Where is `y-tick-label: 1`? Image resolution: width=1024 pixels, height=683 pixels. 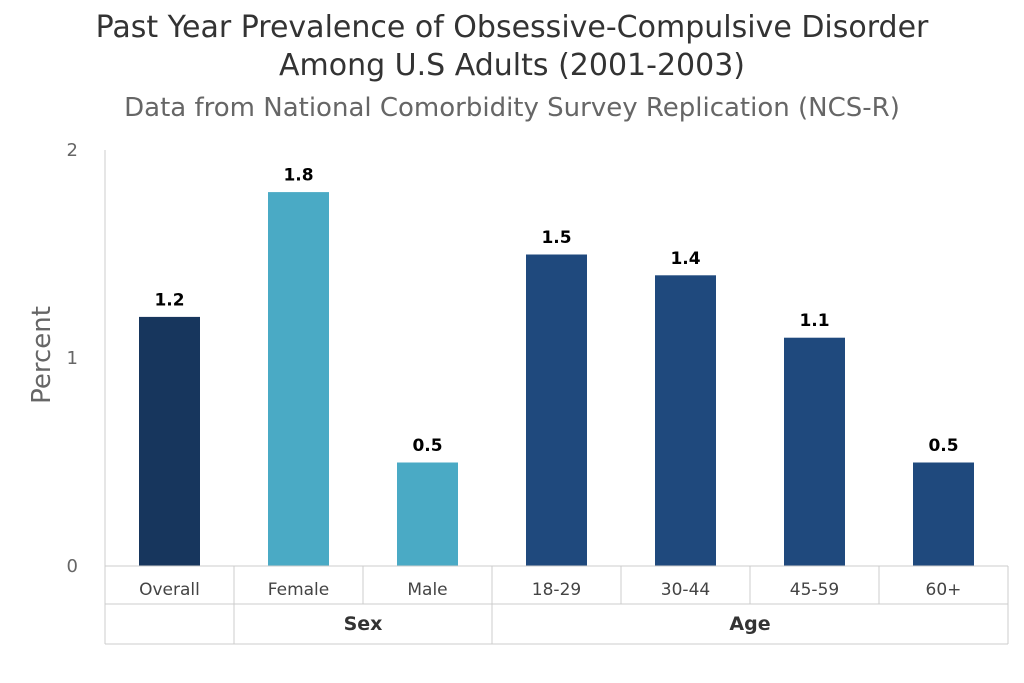 y-tick-label: 1 is located at coordinates (72, 358).